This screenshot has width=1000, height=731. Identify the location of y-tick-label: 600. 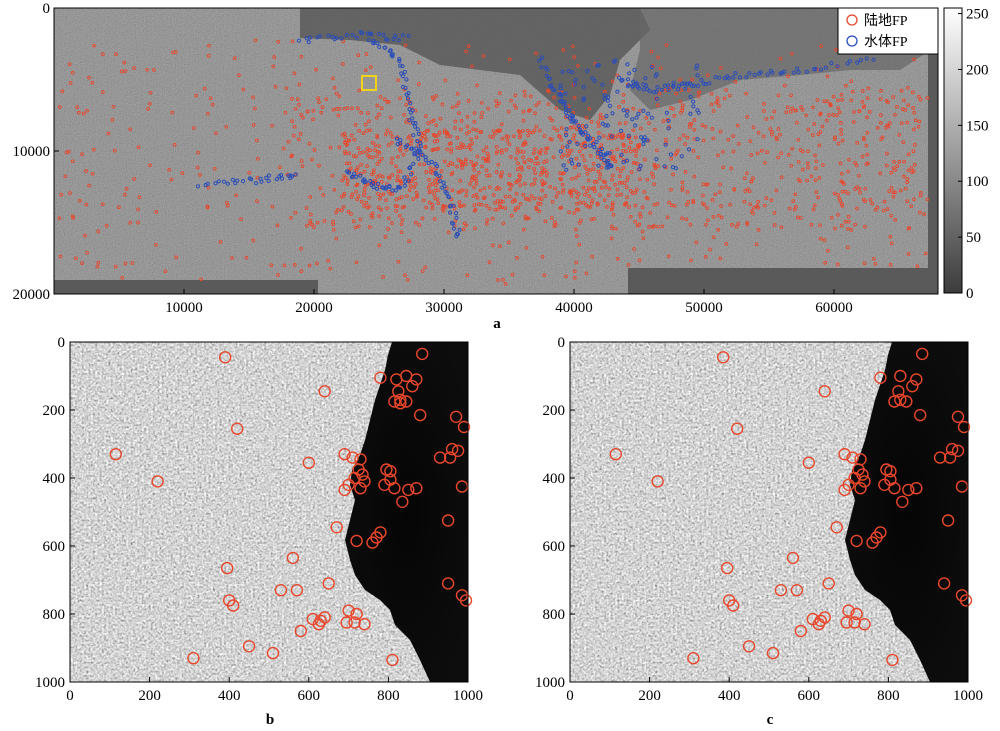
(54, 547).